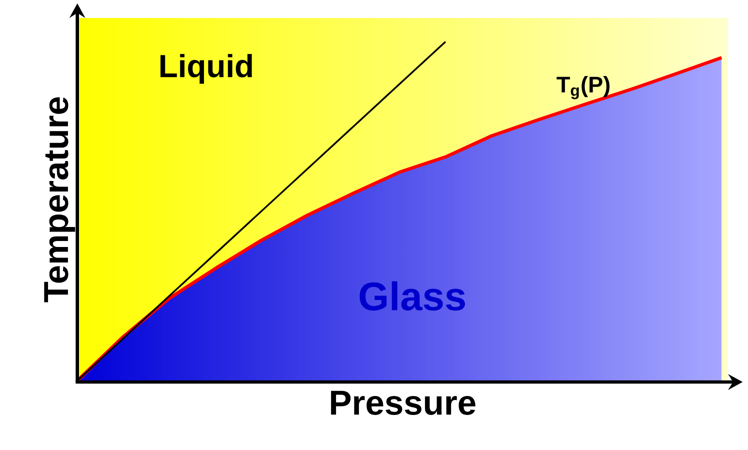 This screenshot has height=450, width=748. Describe the element at coordinates (206, 69) in the screenshot. I see `annotation: Liquid` at that location.